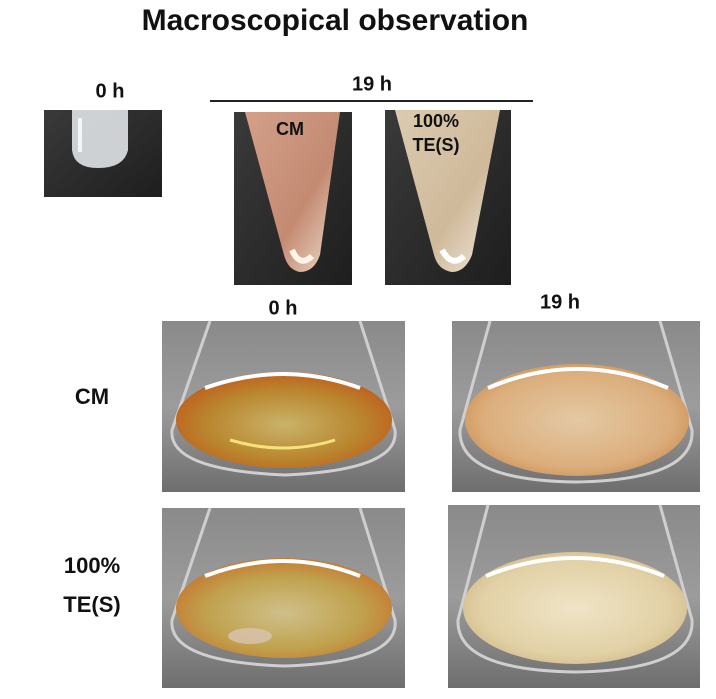 The image size is (716, 699). Describe the element at coordinates (91, 604) in the screenshot. I see `row-label: TE(S)` at that location.